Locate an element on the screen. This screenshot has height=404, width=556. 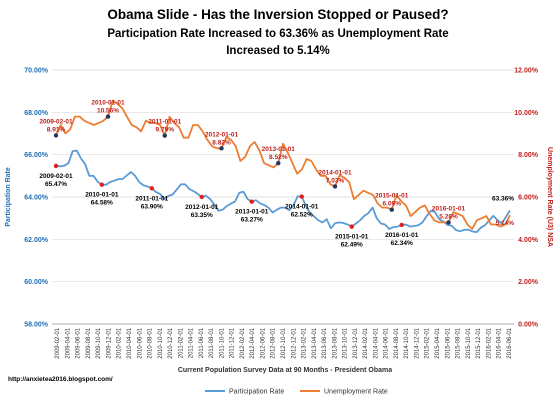
left-tick-label: 64.00% is located at coordinates (36, 198).